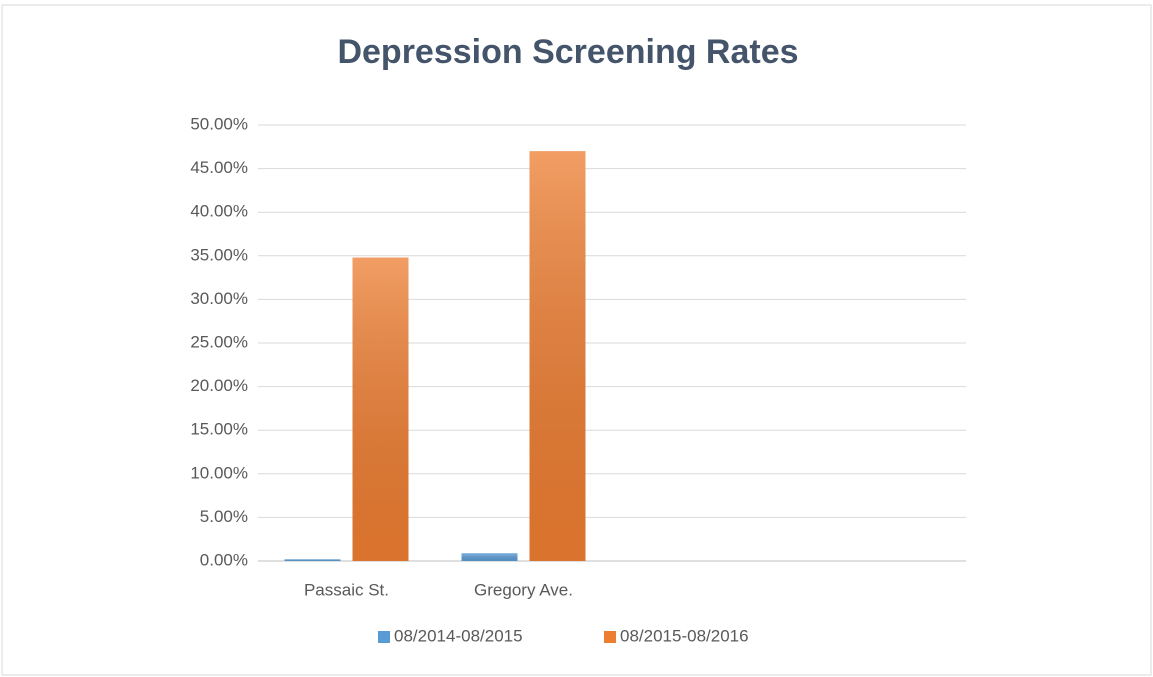 This screenshot has height=677, width=1153. Describe the element at coordinates (219, 341) in the screenshot. I see `y-tick-label: 25.00%` at that location.